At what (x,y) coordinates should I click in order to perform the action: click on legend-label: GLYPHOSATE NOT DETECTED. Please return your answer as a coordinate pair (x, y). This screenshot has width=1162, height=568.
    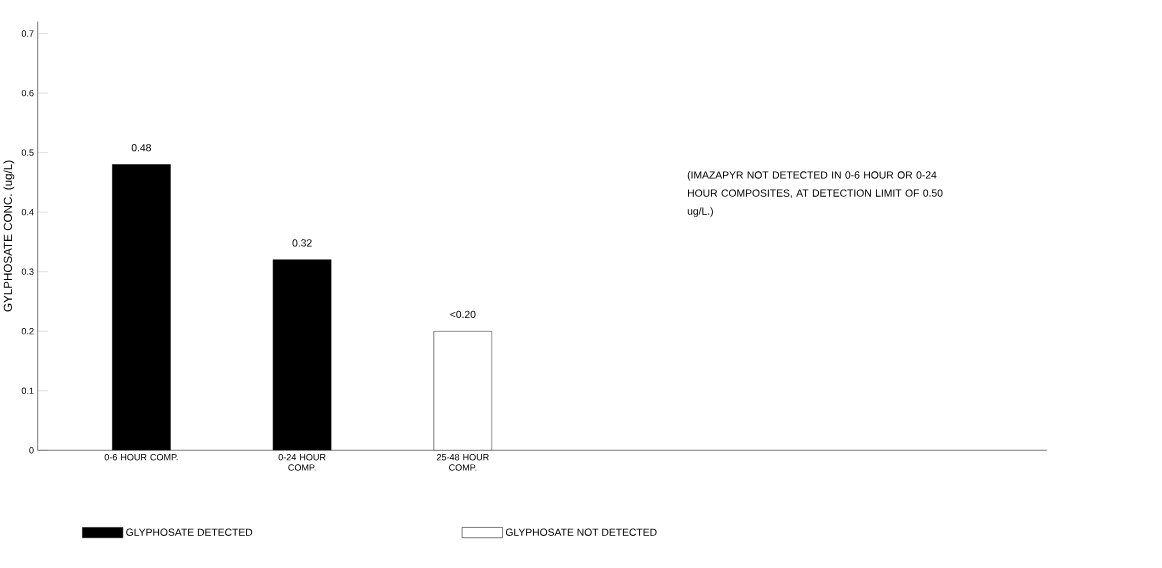
    Looking at the image, I should click on (581, 532).